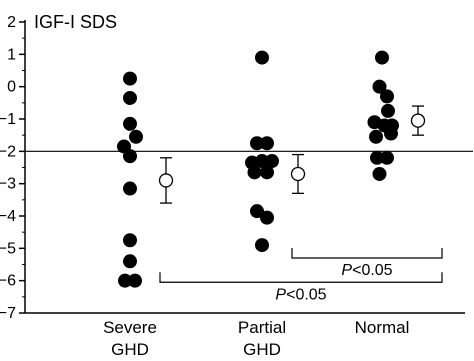 The image size is (474, 361). What do you see at coordinates (8, 119) in the screenshot?
I see `y-tick-label: −1` at bounding box center [8, 119].